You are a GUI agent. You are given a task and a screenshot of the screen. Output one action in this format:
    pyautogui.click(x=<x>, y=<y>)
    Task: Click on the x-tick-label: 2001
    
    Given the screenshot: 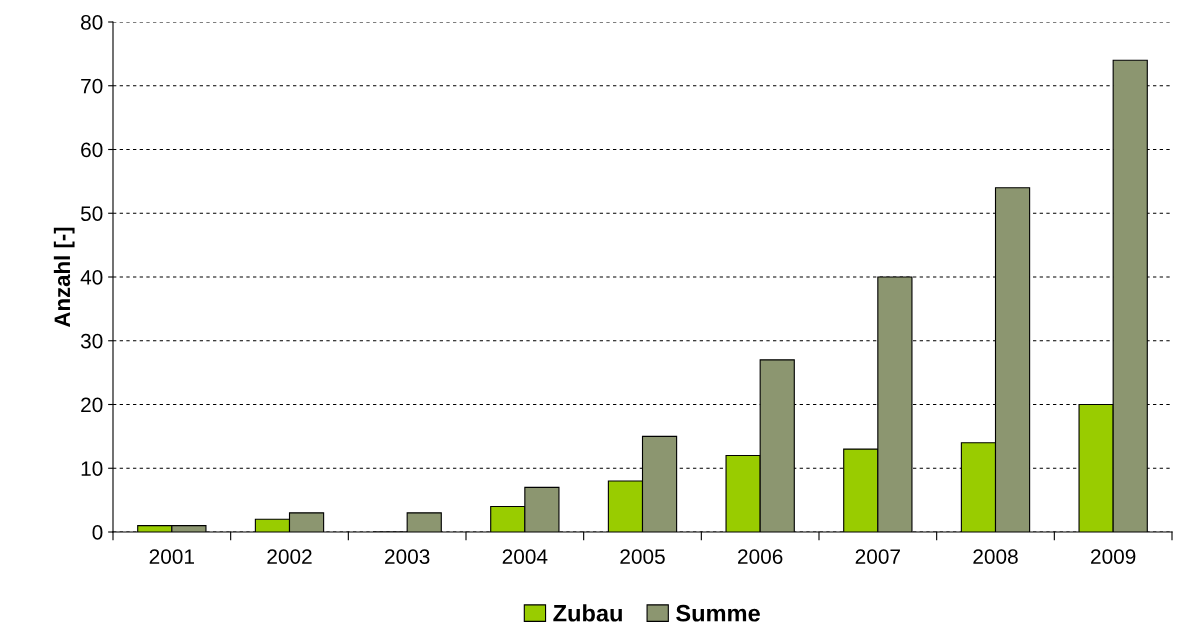 What is the action you would take?
    pyautogui.click(x=171, y=556)
    